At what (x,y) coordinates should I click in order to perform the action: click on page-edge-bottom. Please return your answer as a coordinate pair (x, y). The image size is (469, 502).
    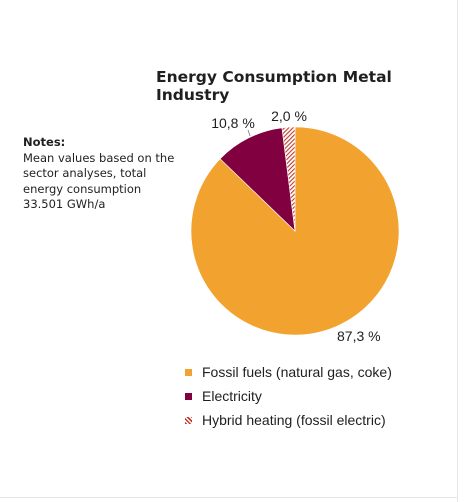
    Looking at the image, I should click on (228, 497).